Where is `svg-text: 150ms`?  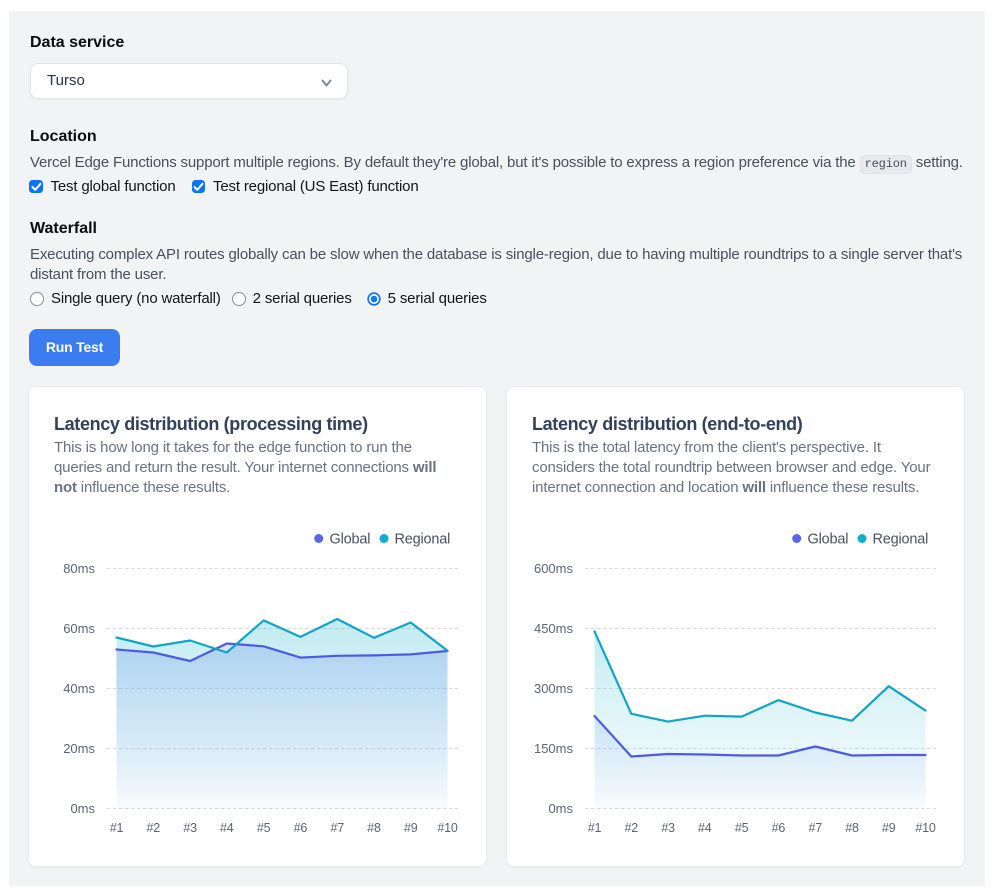 svg-text: 150ms is located at coordinates (554, 748).